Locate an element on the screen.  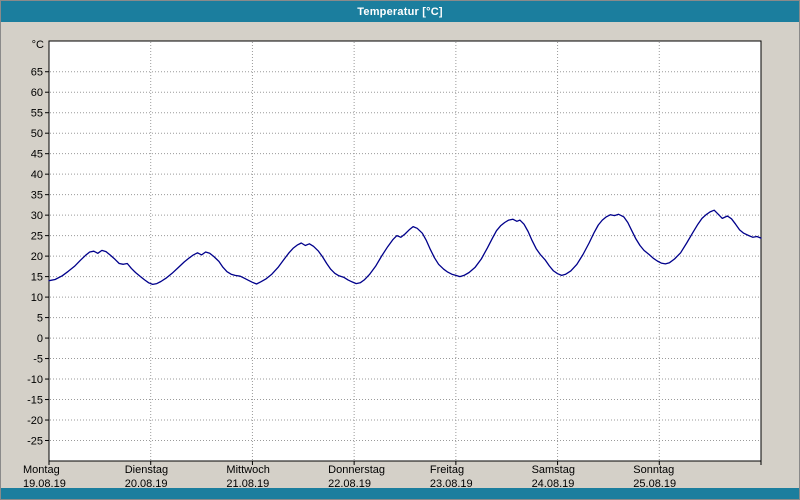
bottom-bar is located at coordinates (400, 493).